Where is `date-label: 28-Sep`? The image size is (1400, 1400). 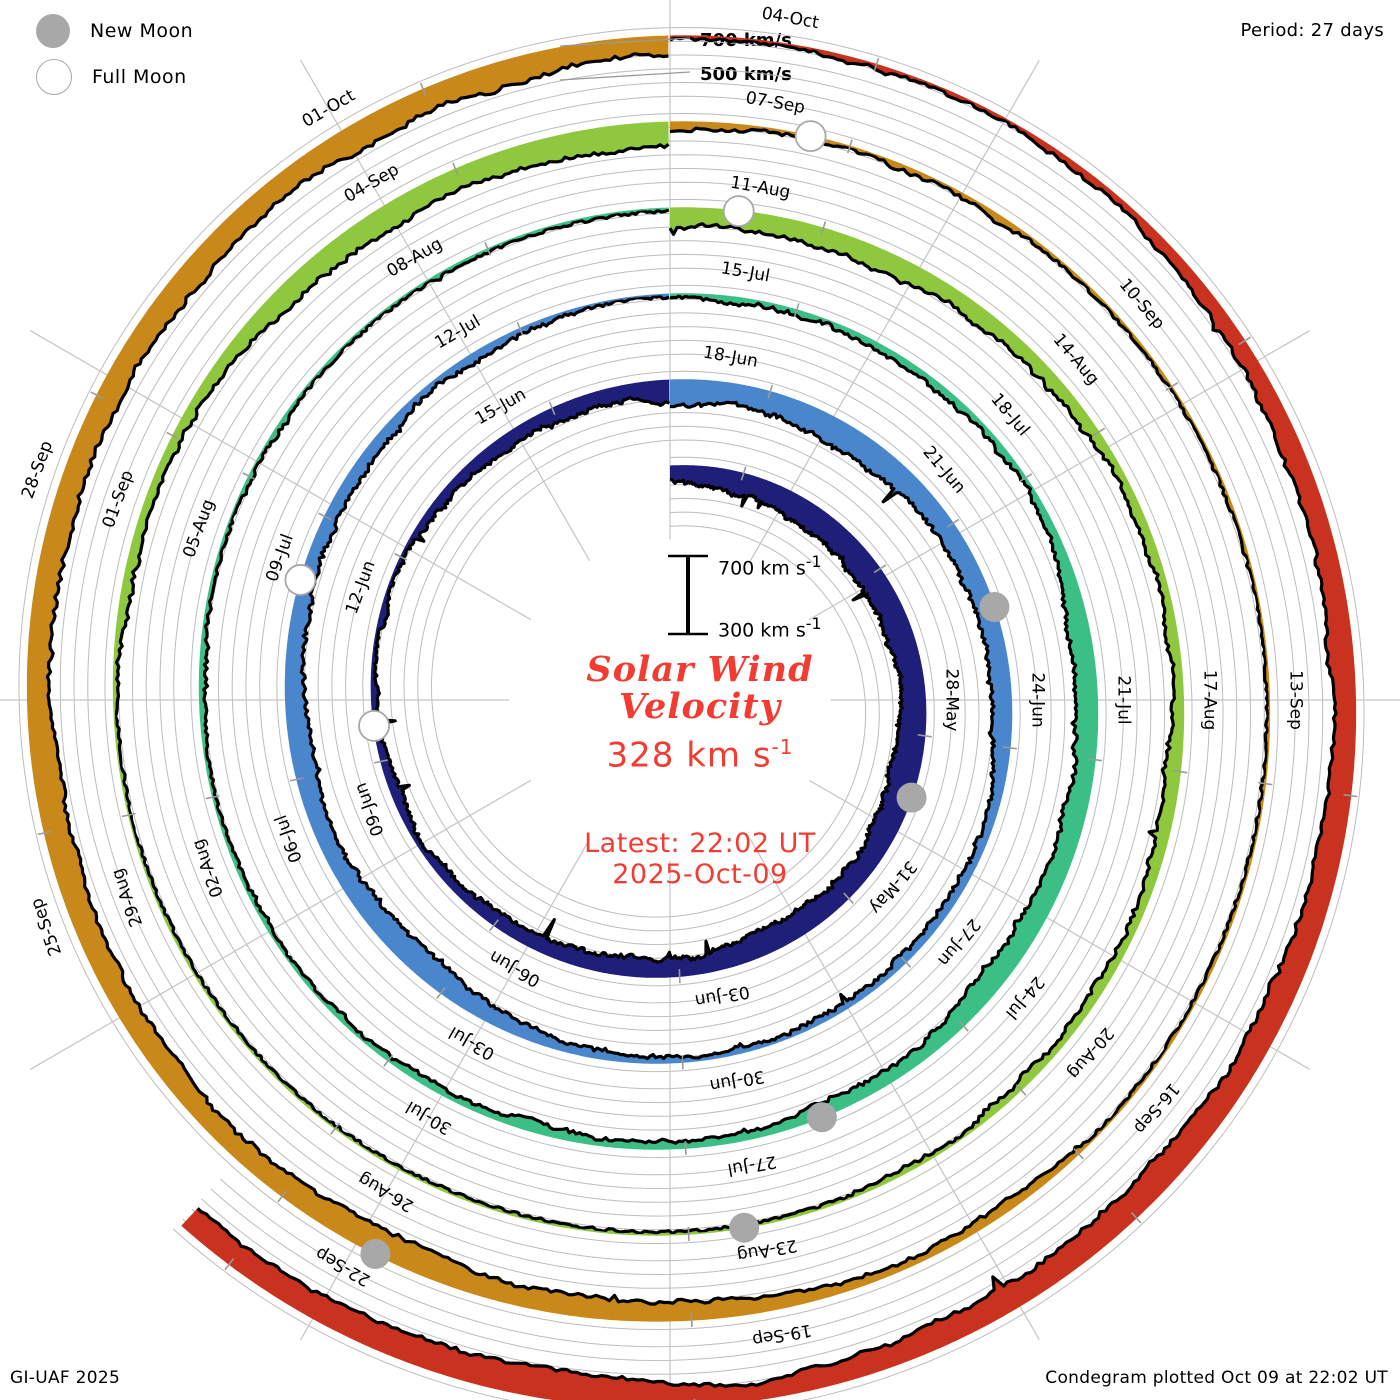 date-label: 28-Sep is located at coordinates (37, 469).